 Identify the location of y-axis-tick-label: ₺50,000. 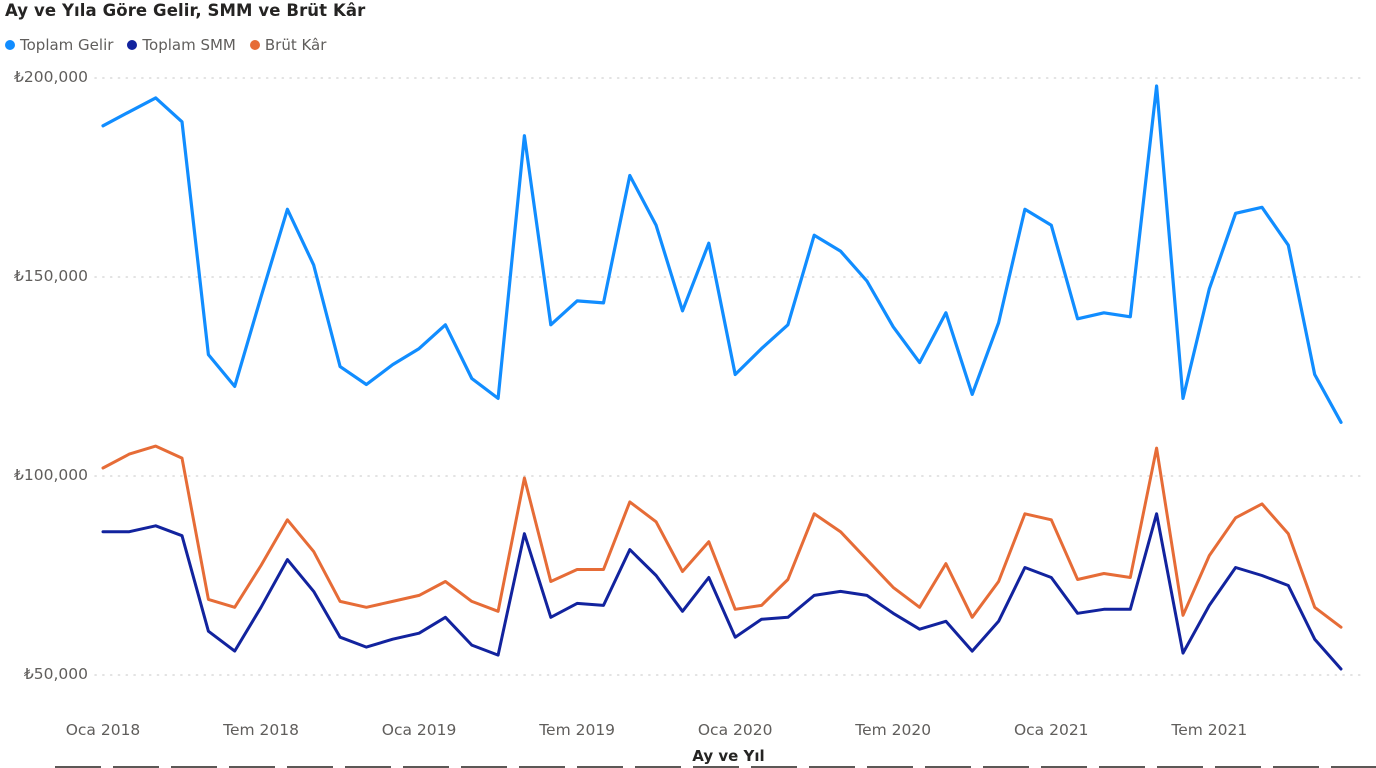
(56, 674).